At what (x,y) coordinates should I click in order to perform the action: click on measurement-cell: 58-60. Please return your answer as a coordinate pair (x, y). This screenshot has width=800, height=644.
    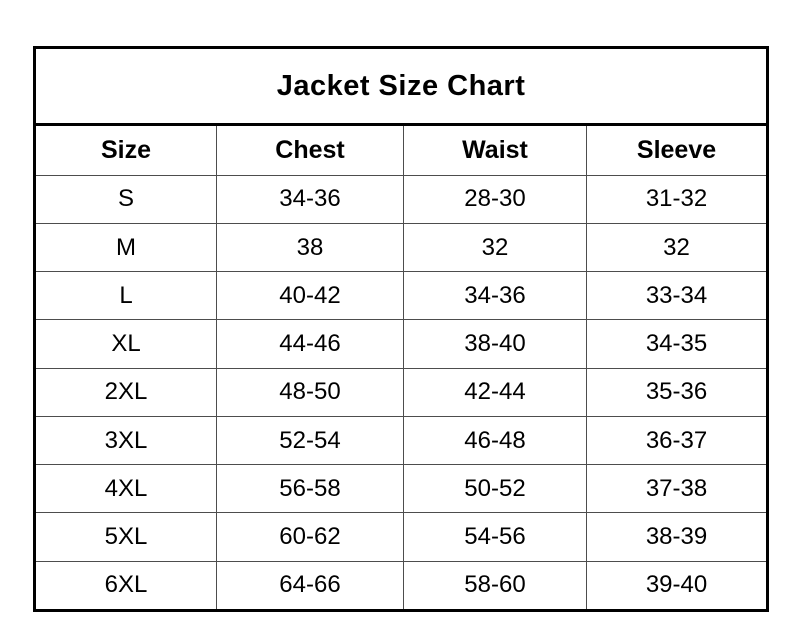
    Looking at the image, I should click on (495, 586).